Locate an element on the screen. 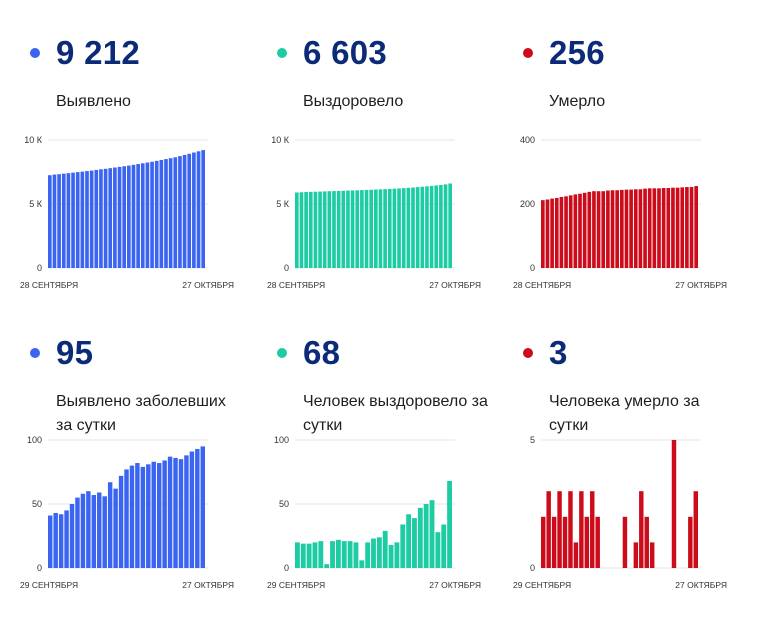 This screenshot has width=759, height=634. stat-label: Выявлено заболевших за сутки is located at coordinates (141, 413).